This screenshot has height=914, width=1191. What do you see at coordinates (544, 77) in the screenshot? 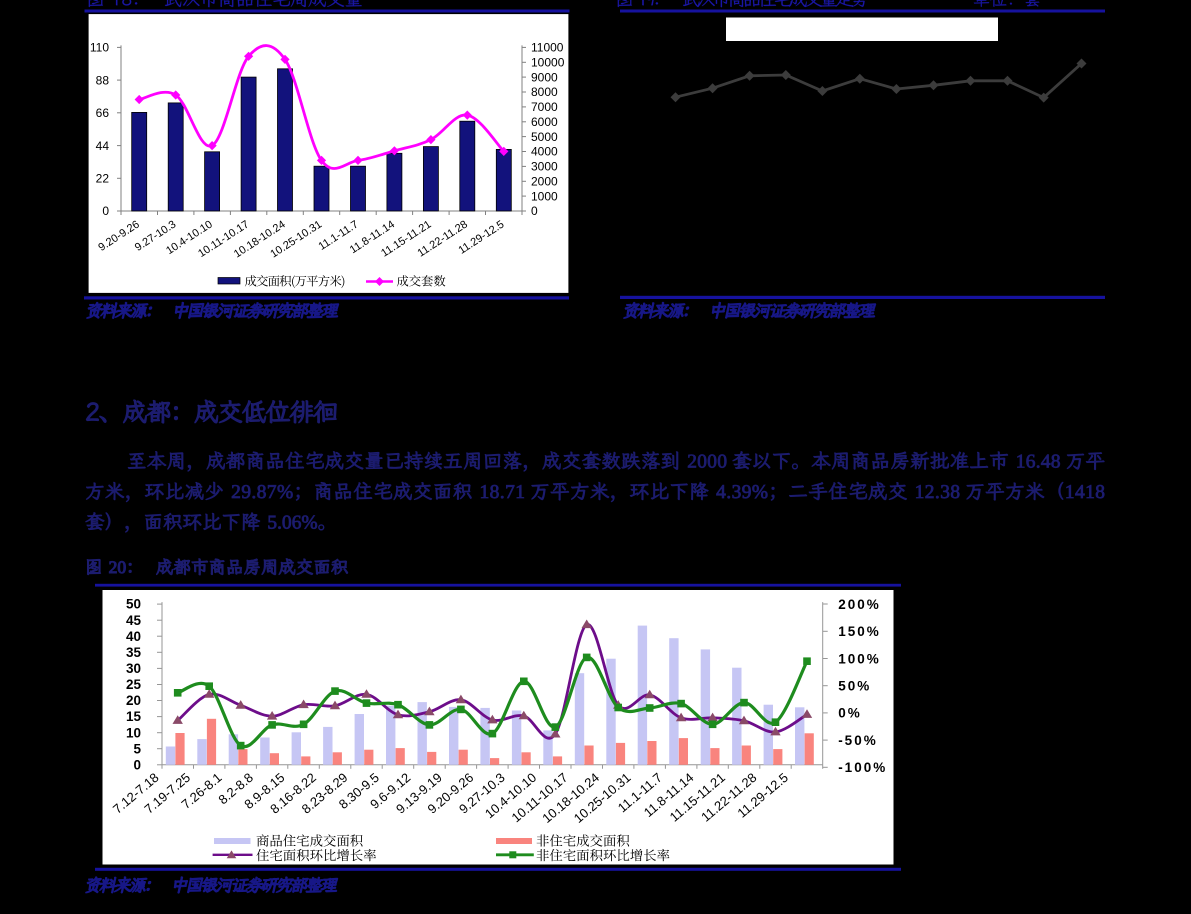
I see `svg-text: 9000` at bounding box center [544, 77].